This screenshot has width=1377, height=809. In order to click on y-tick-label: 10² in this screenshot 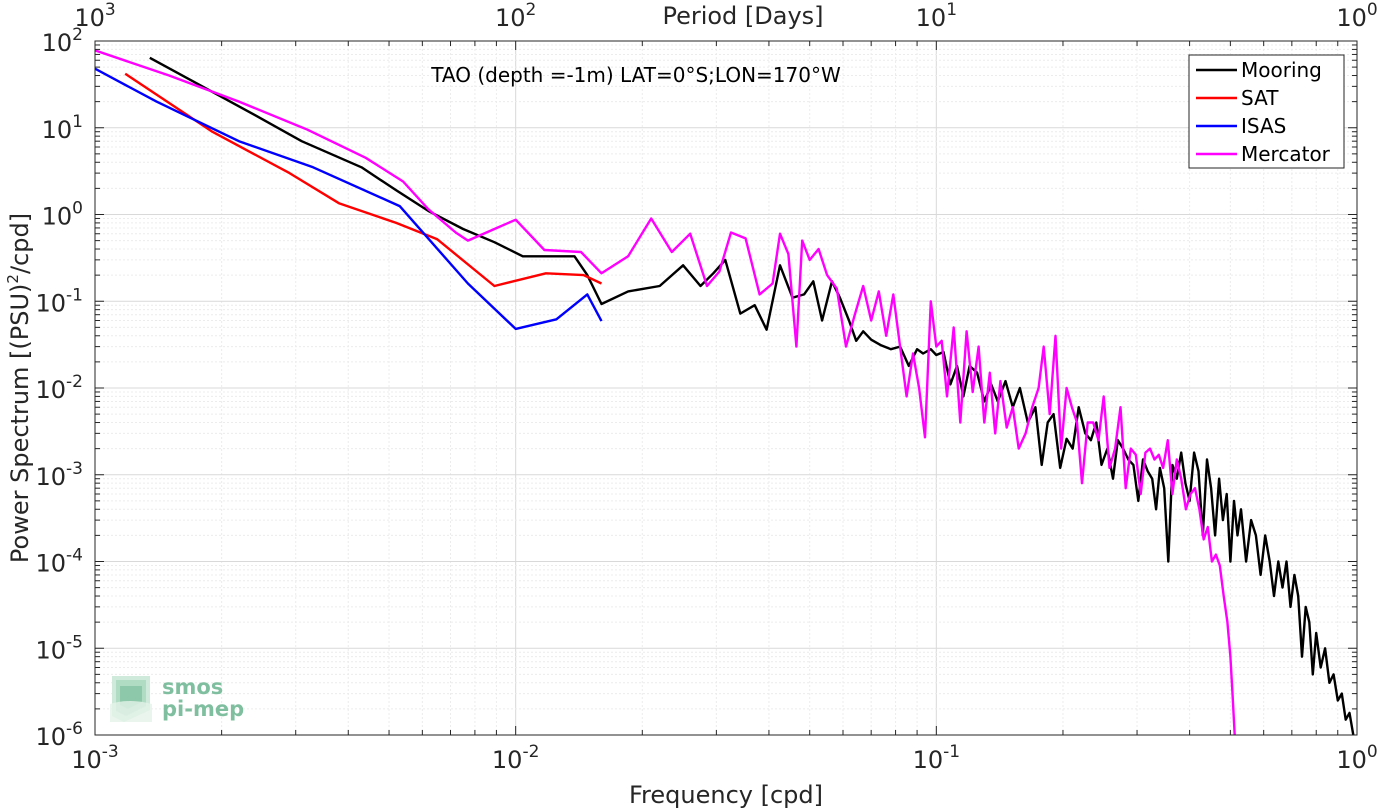, I will do `click(62, 41)`.